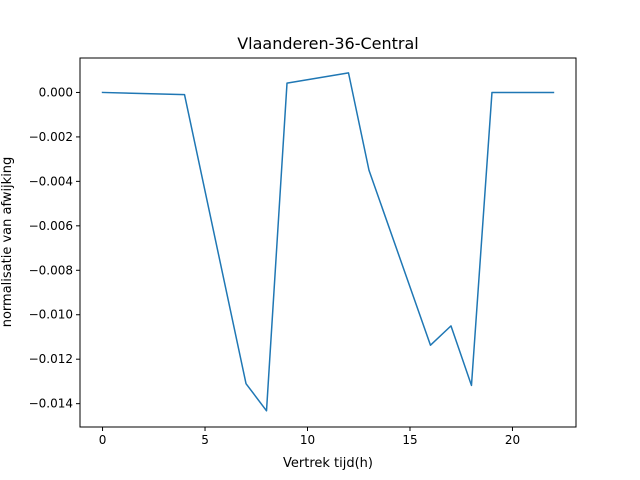  I want to click on x-tick-label: 20, so click(512, 440).